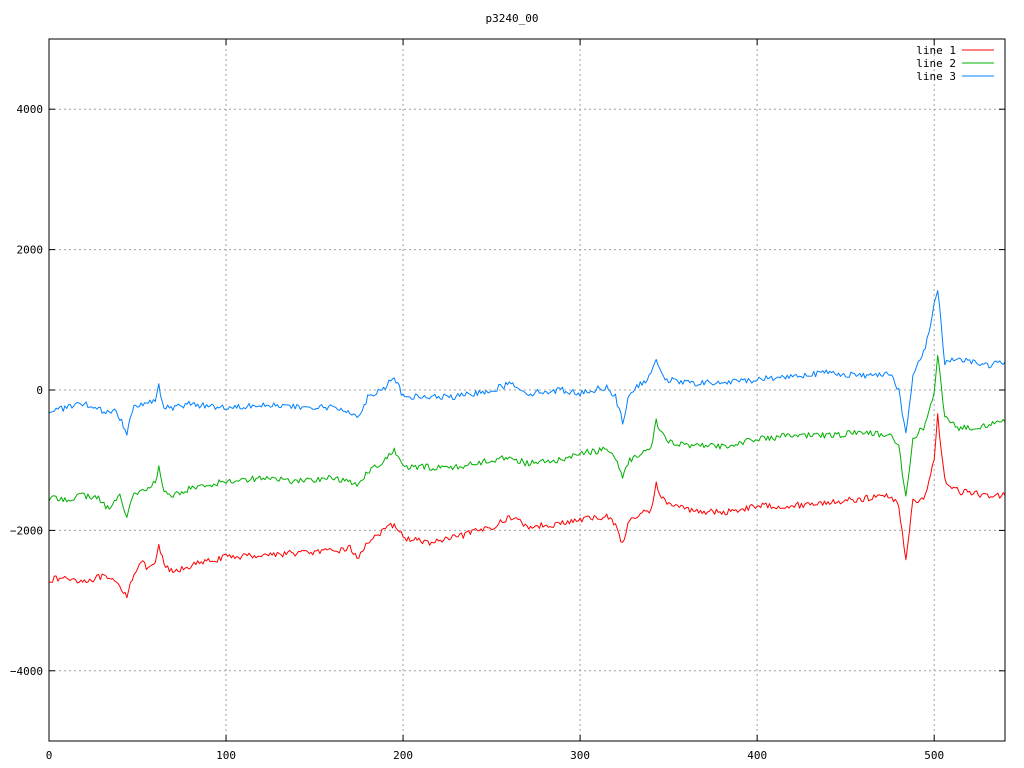 The height and width of the screenshot is (768, 1024). What do you see at coordinates (39, 390) in the screenshot?
I see `y-tick-label: 0` at bounding box center [39, 390].